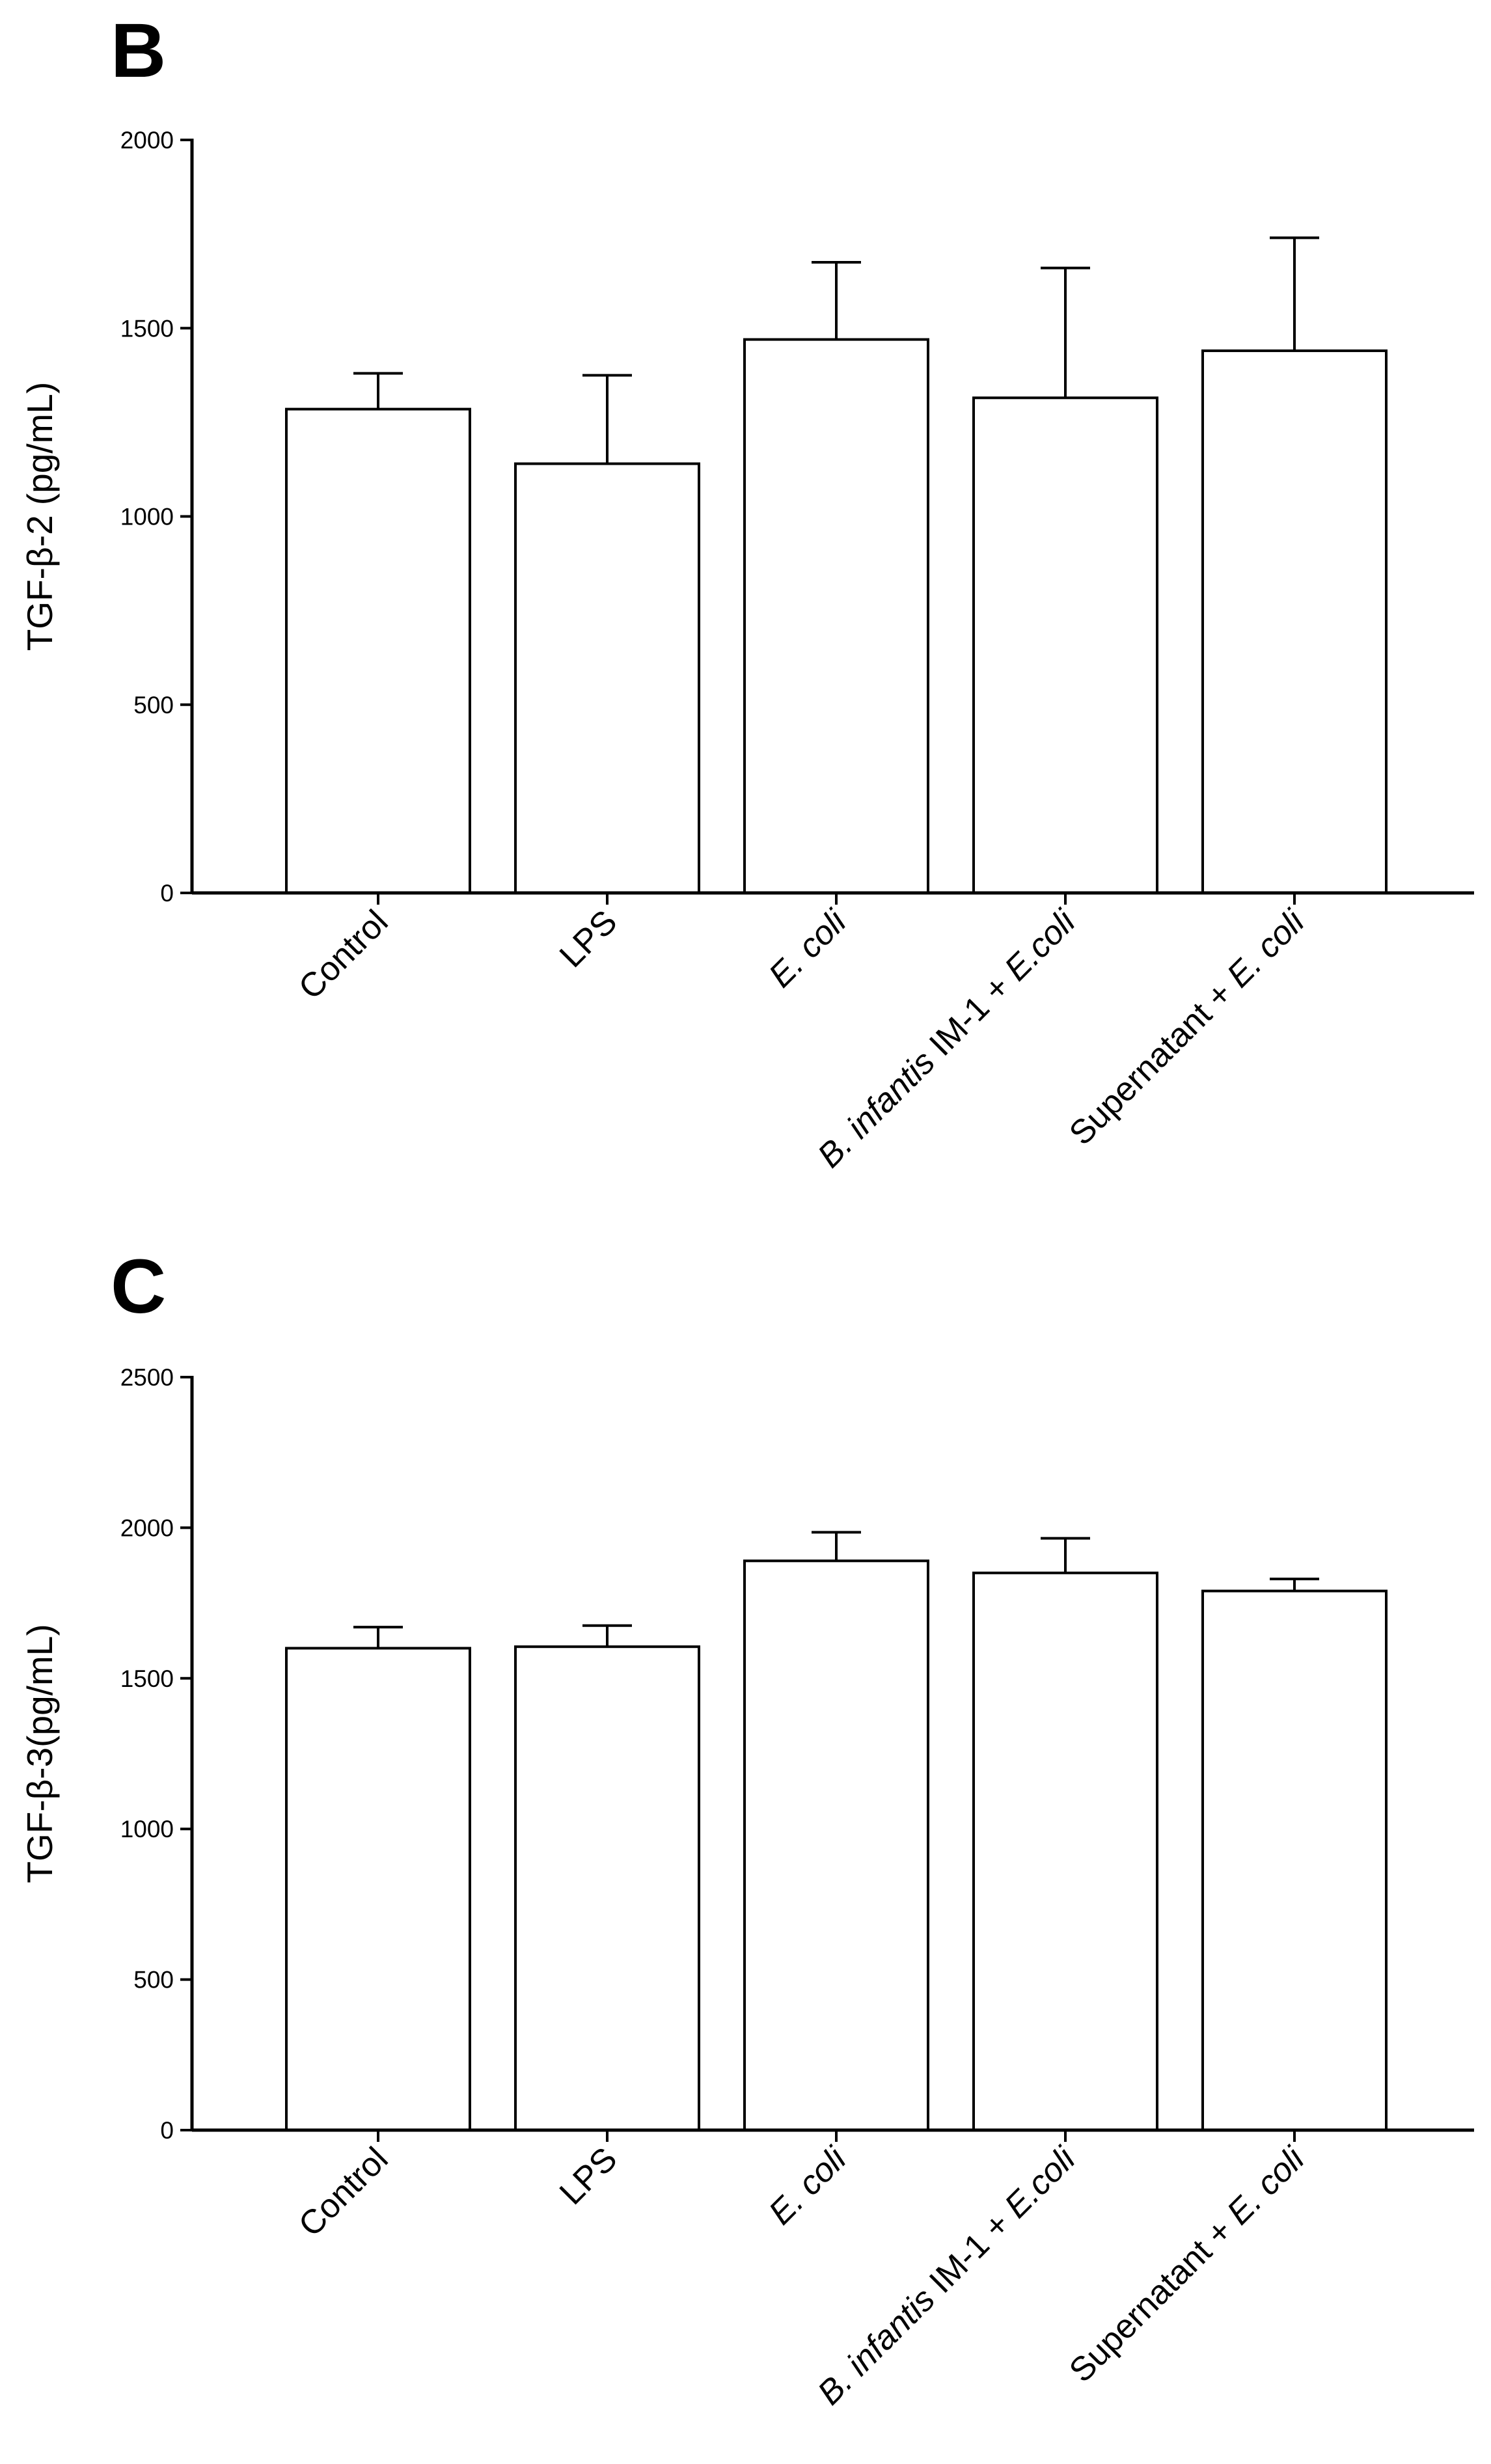  What do you see at coordinates (40, 516) in the screenshot?
I see `y-axis-title: TGF-β-2 (pg/mL)` at bounding box center [40, 516].